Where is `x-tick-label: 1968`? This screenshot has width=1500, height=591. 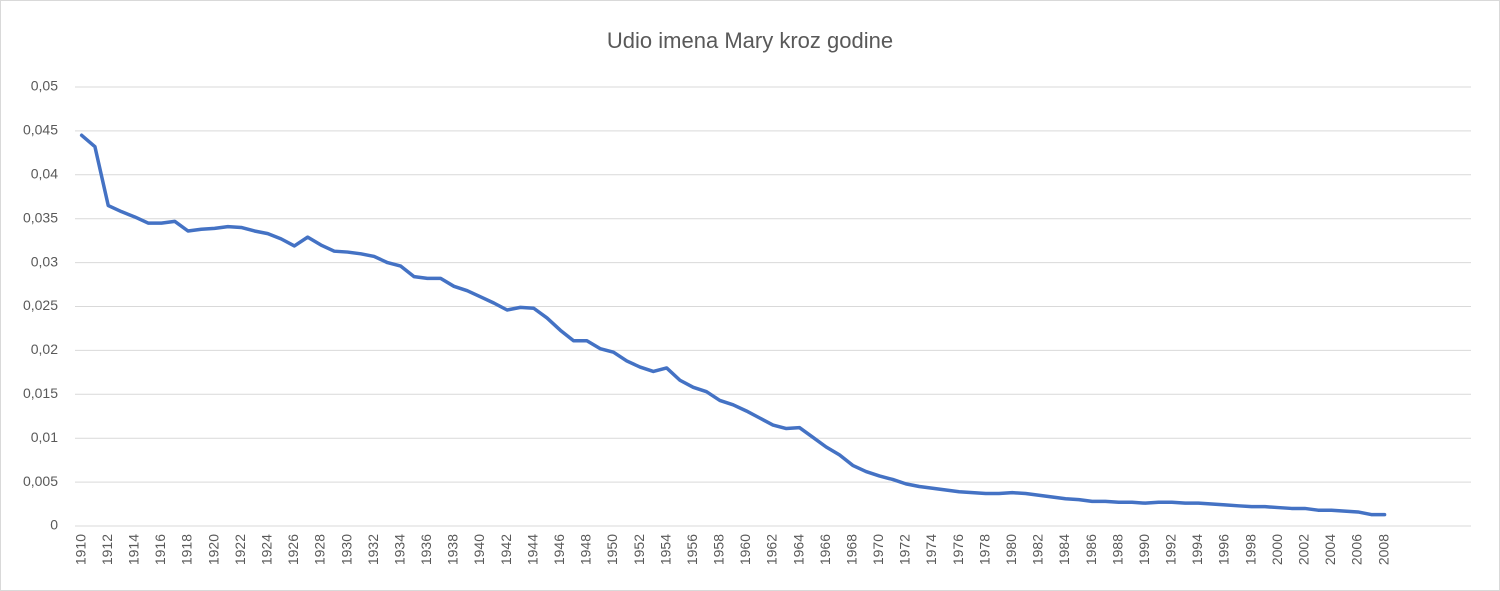
x-tick-label: 1968 is located at coordinates (851, 549).